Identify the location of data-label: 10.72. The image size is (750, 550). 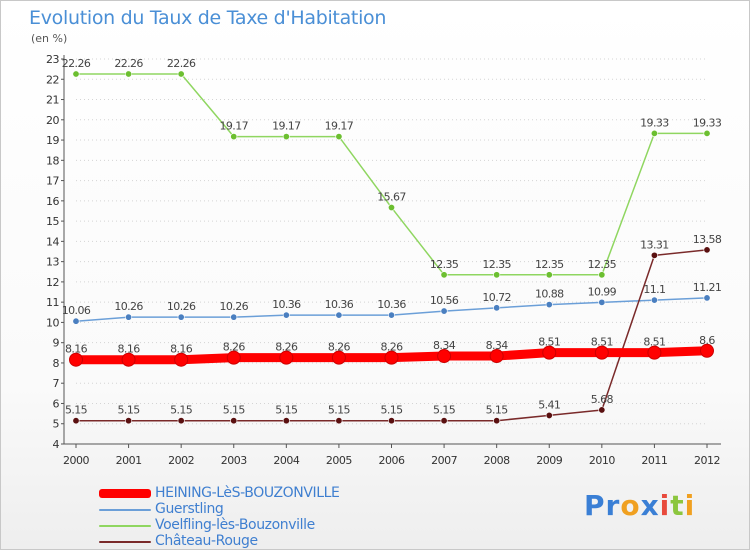
(496, 297).